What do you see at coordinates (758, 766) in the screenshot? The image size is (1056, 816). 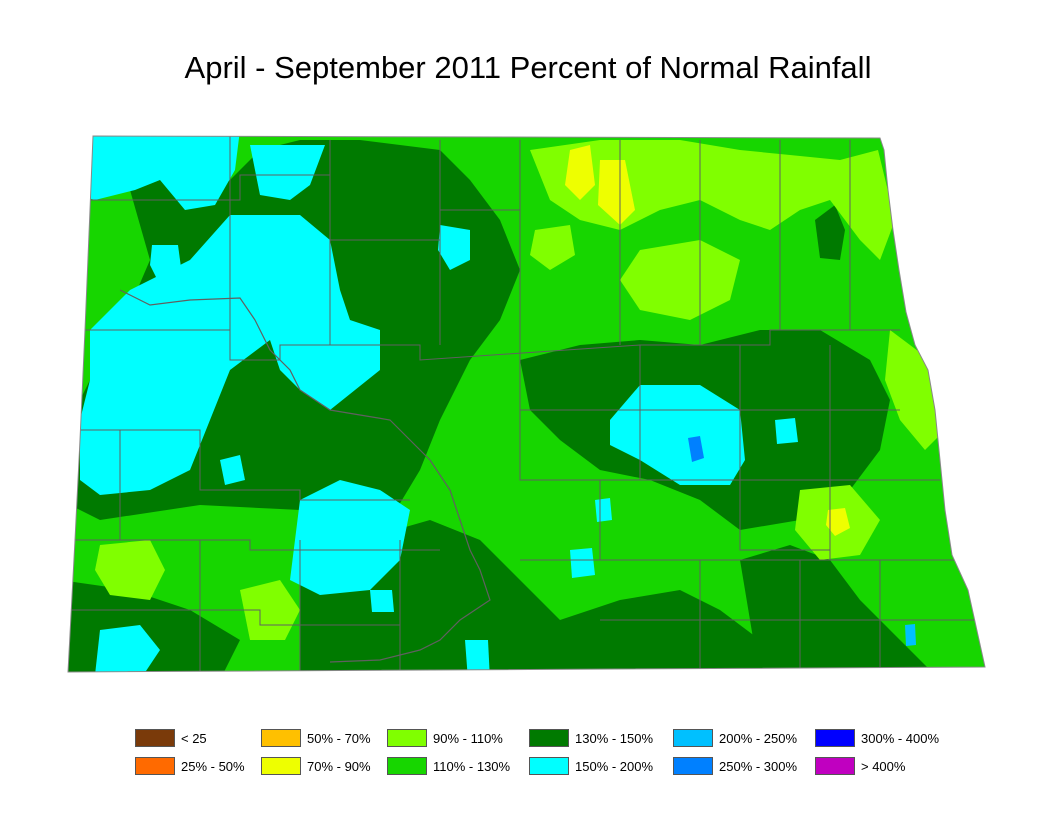 I see `legend-label: 250% - 300%` at bounding box center [758, 766].